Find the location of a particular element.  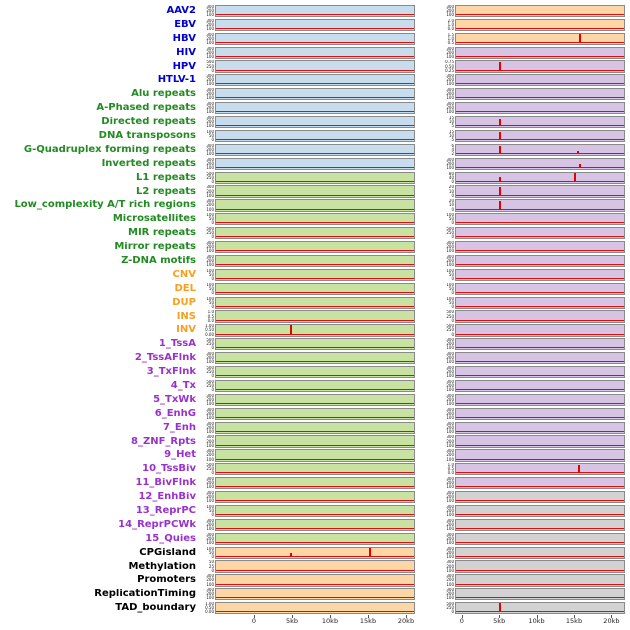

track-row: 4_Tx 500 250 0 300 200 100 is located at coordinates (315, 386).